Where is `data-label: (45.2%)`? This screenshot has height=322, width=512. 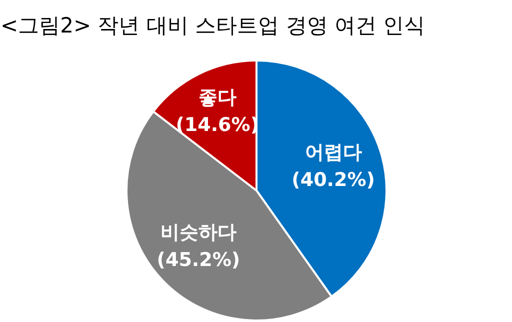
data-label: (45.2%) is located at coordinates (198, 260).